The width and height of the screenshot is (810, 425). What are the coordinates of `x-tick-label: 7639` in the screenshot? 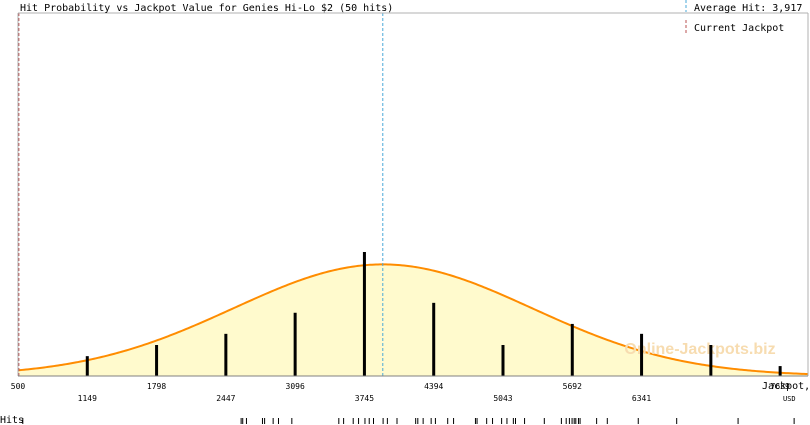 It's located at (780, 386).